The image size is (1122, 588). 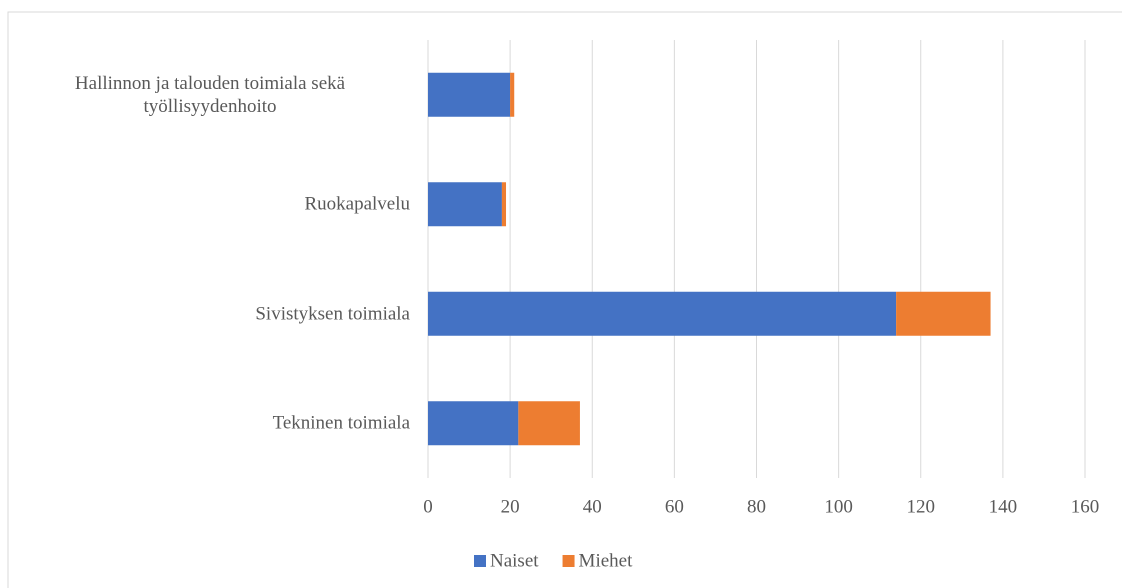 What do you see at coordinates (756, 506) in the screenshot?
I see `x-tick-label: 80` at bounding box center [756, 506].